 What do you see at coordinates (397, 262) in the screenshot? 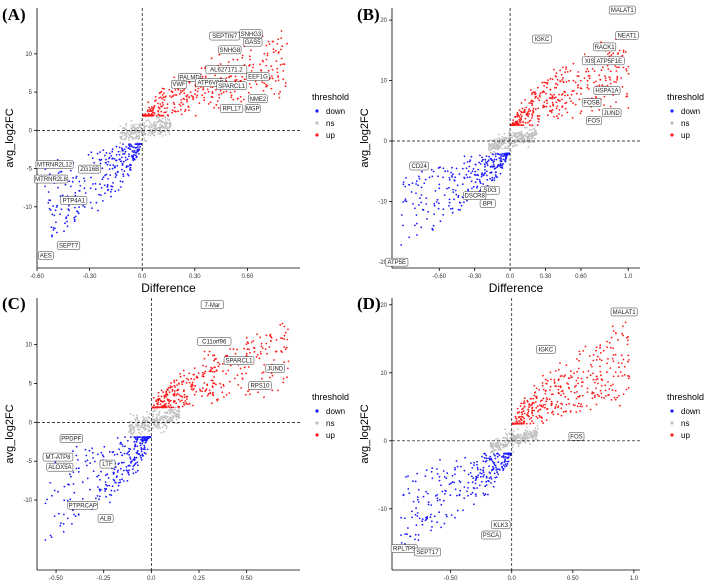
I see `gene-label-box` at bounding box center [397, 262].